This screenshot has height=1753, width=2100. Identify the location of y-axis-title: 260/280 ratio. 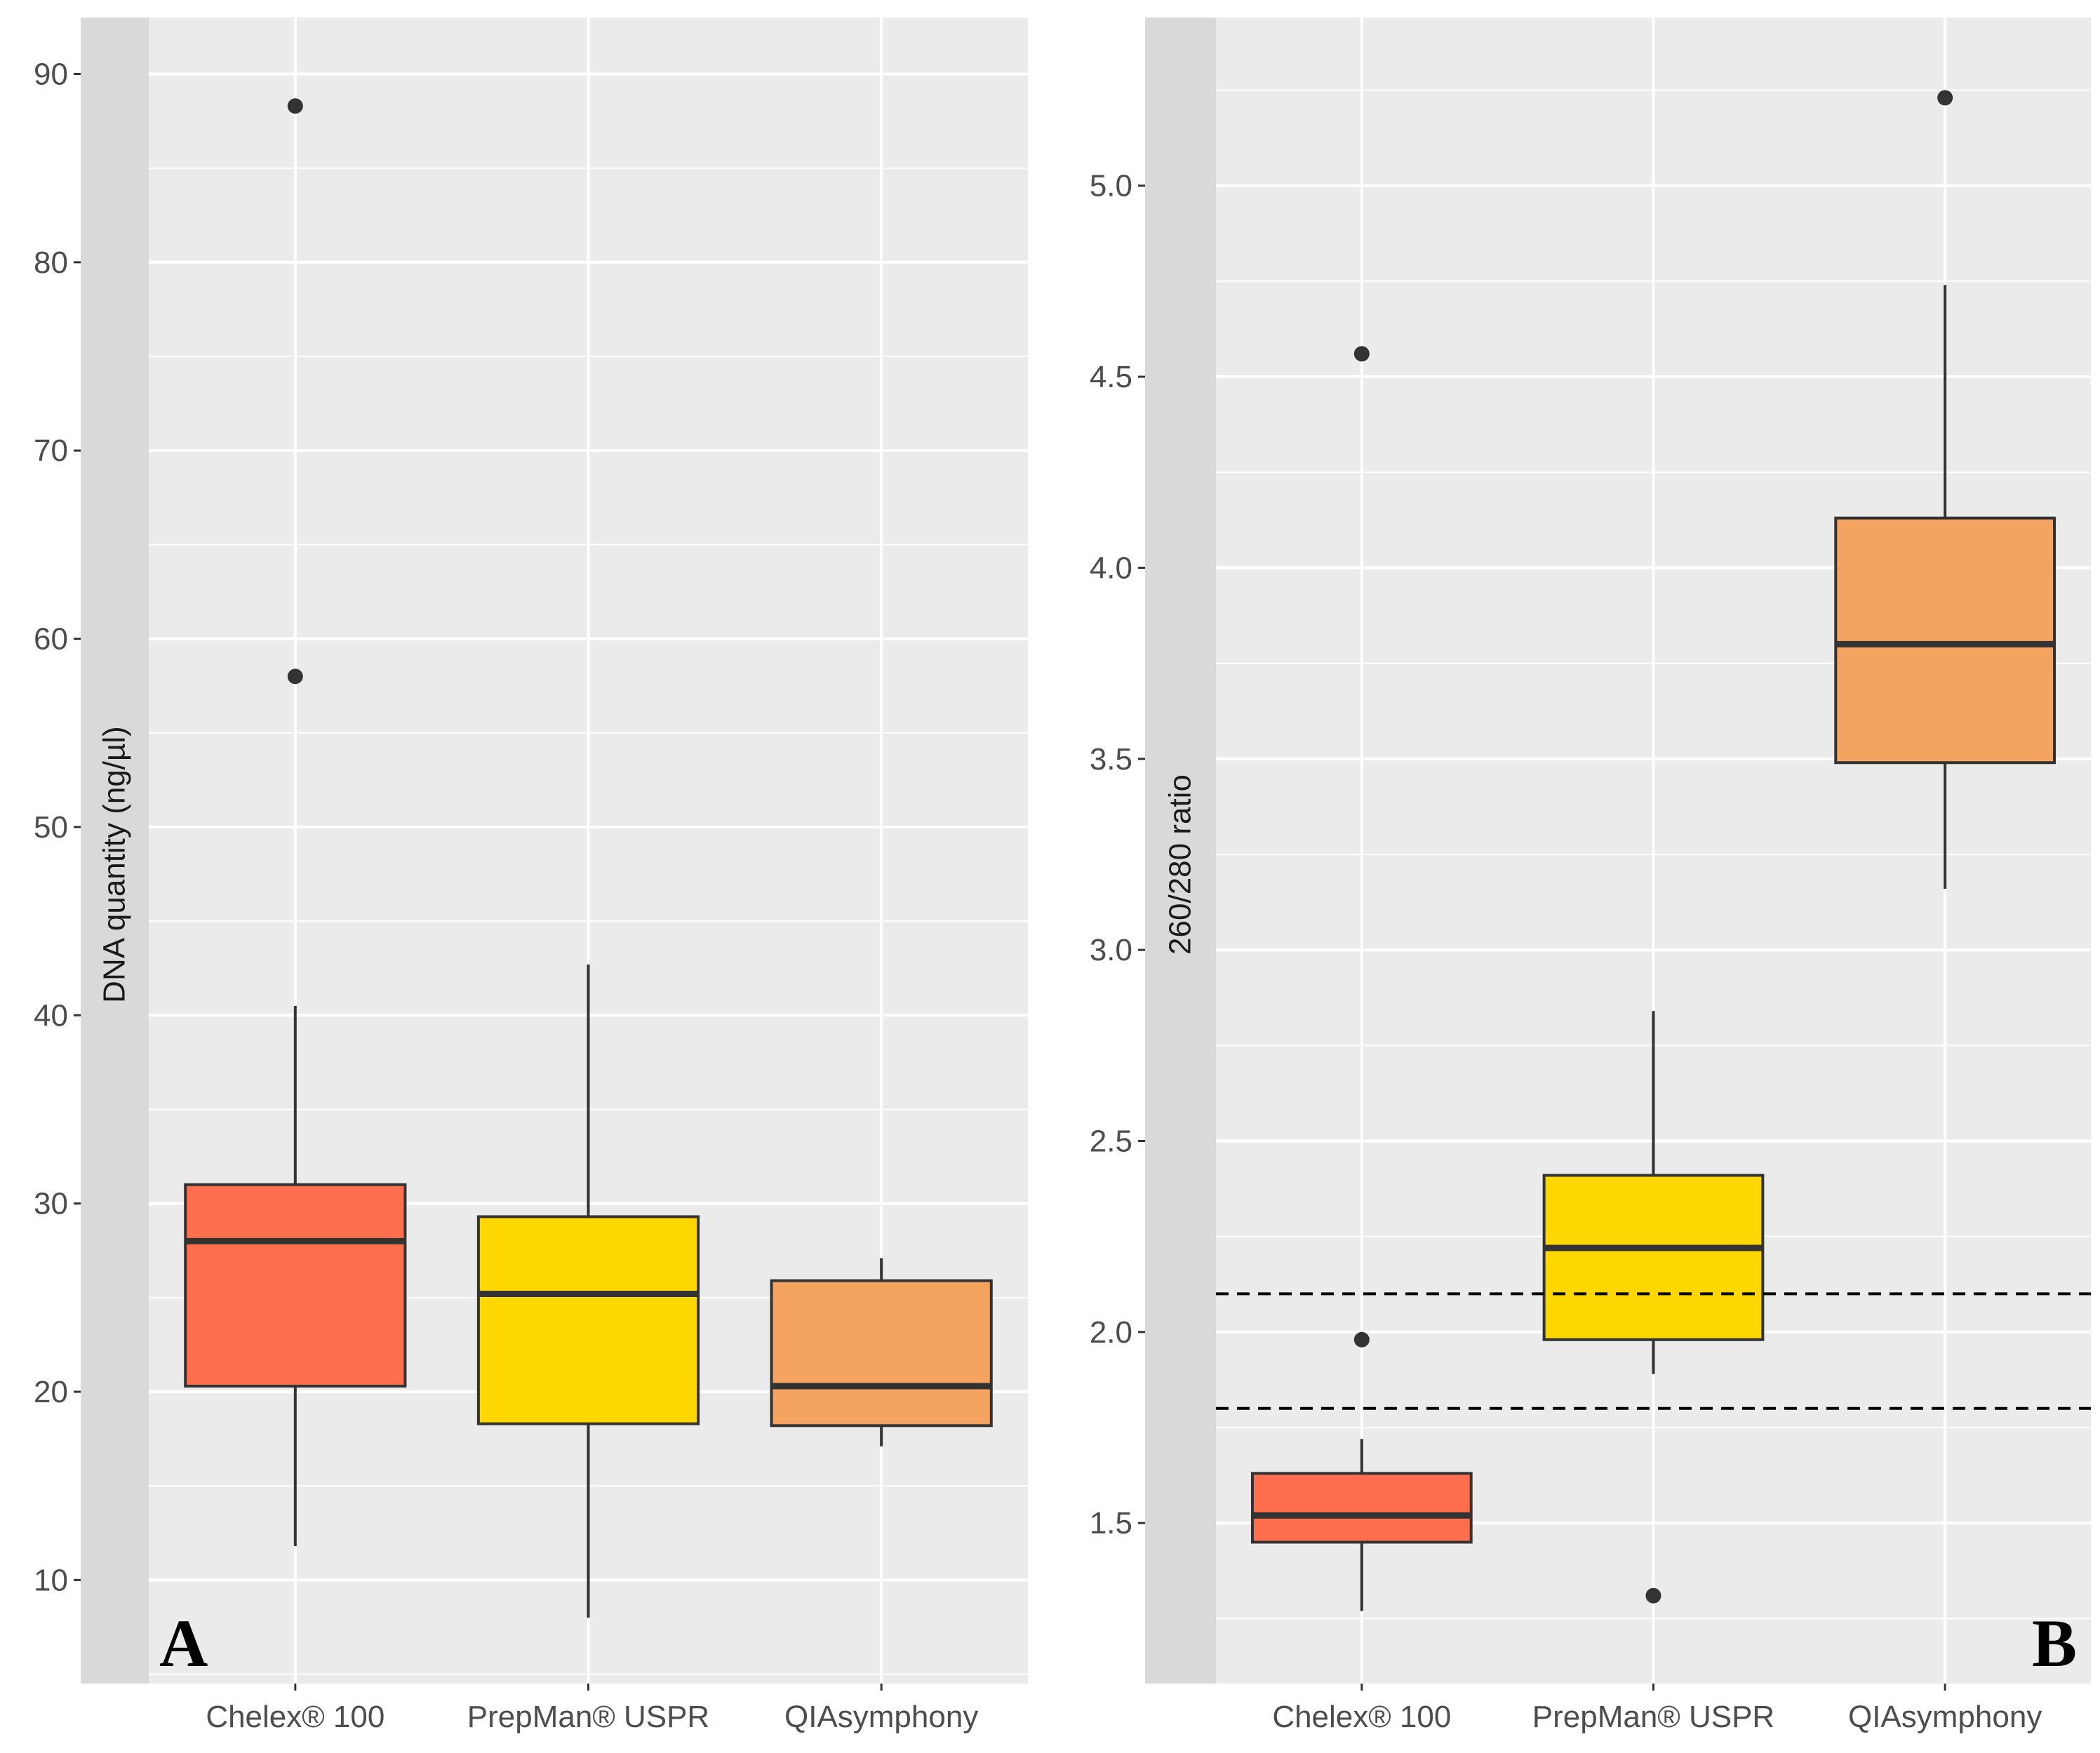
(1180, 864).